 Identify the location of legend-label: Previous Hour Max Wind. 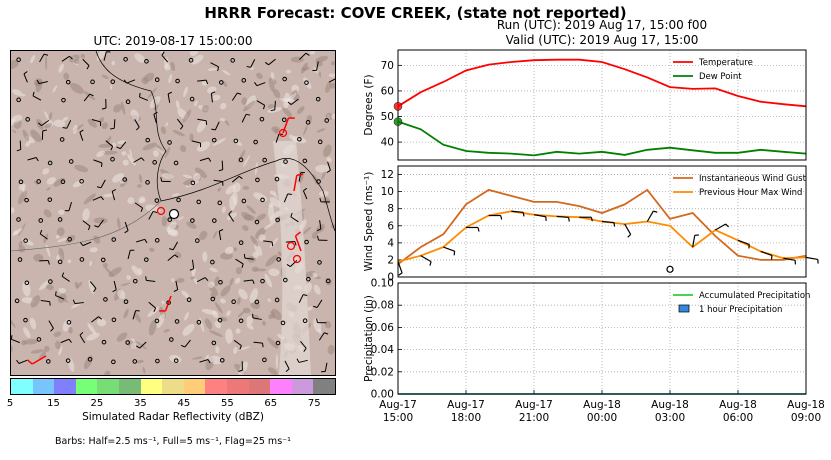
(750, 193).